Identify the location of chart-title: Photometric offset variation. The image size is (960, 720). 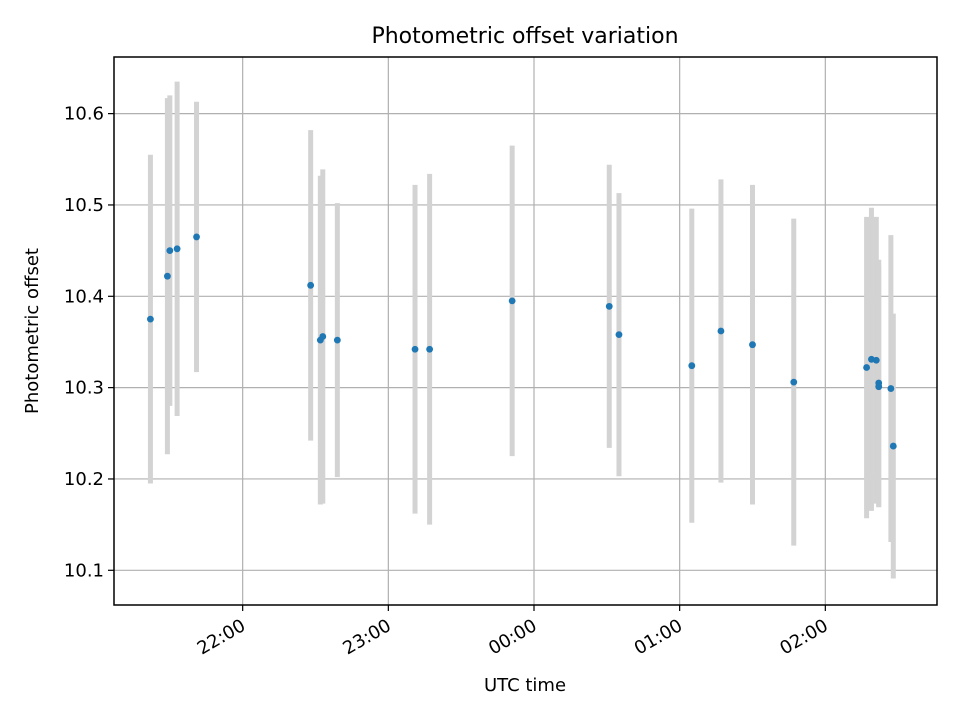
(524, 36).